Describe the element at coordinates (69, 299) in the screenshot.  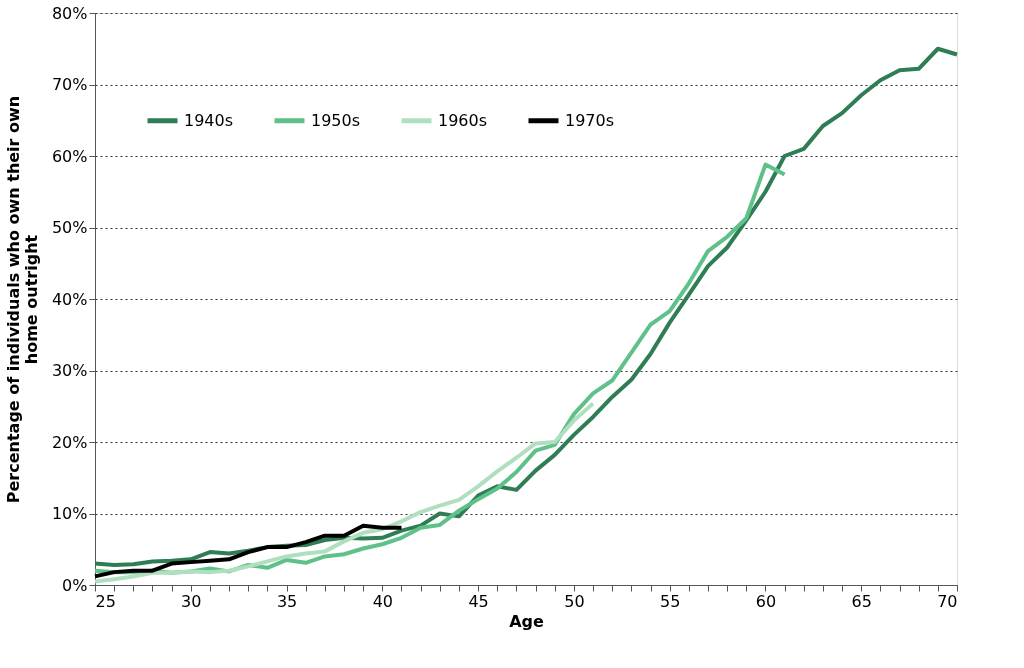
I see `y-tick-label: 40%` at that location.